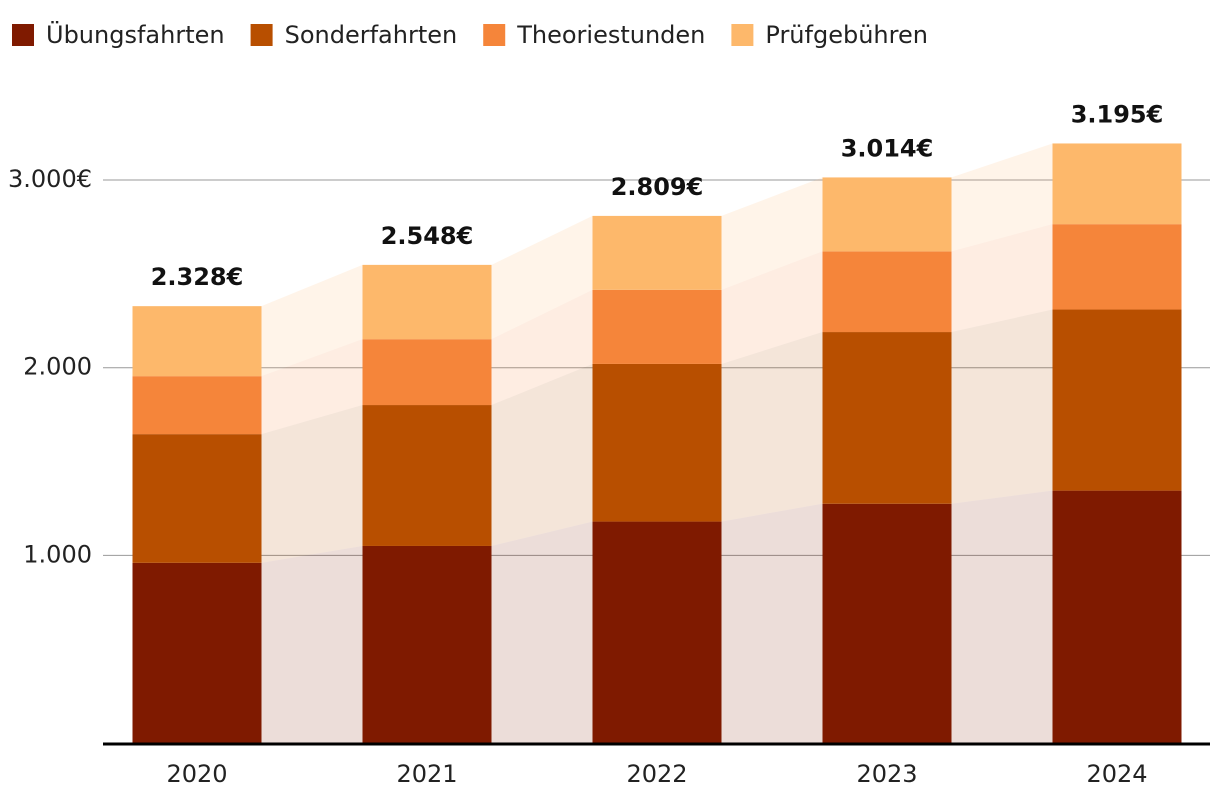  Describe the element at coordinates (197, 277) in the screenshot. I see `total-label: 2.328€` at that location.